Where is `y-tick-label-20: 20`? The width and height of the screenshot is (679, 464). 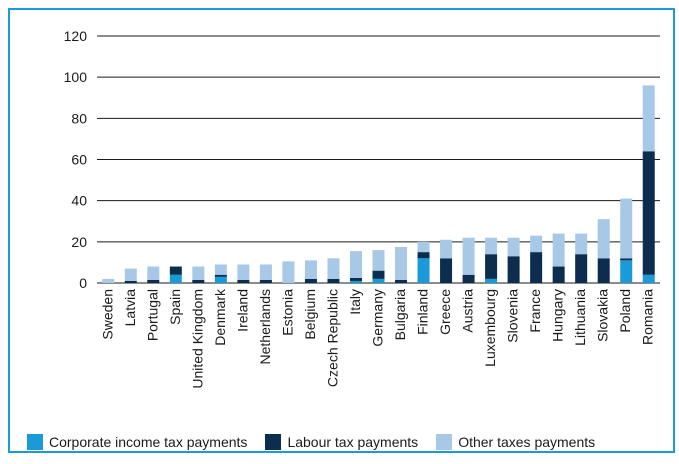 y-tick-label-20: 20 is located at coordinates (79, 242).